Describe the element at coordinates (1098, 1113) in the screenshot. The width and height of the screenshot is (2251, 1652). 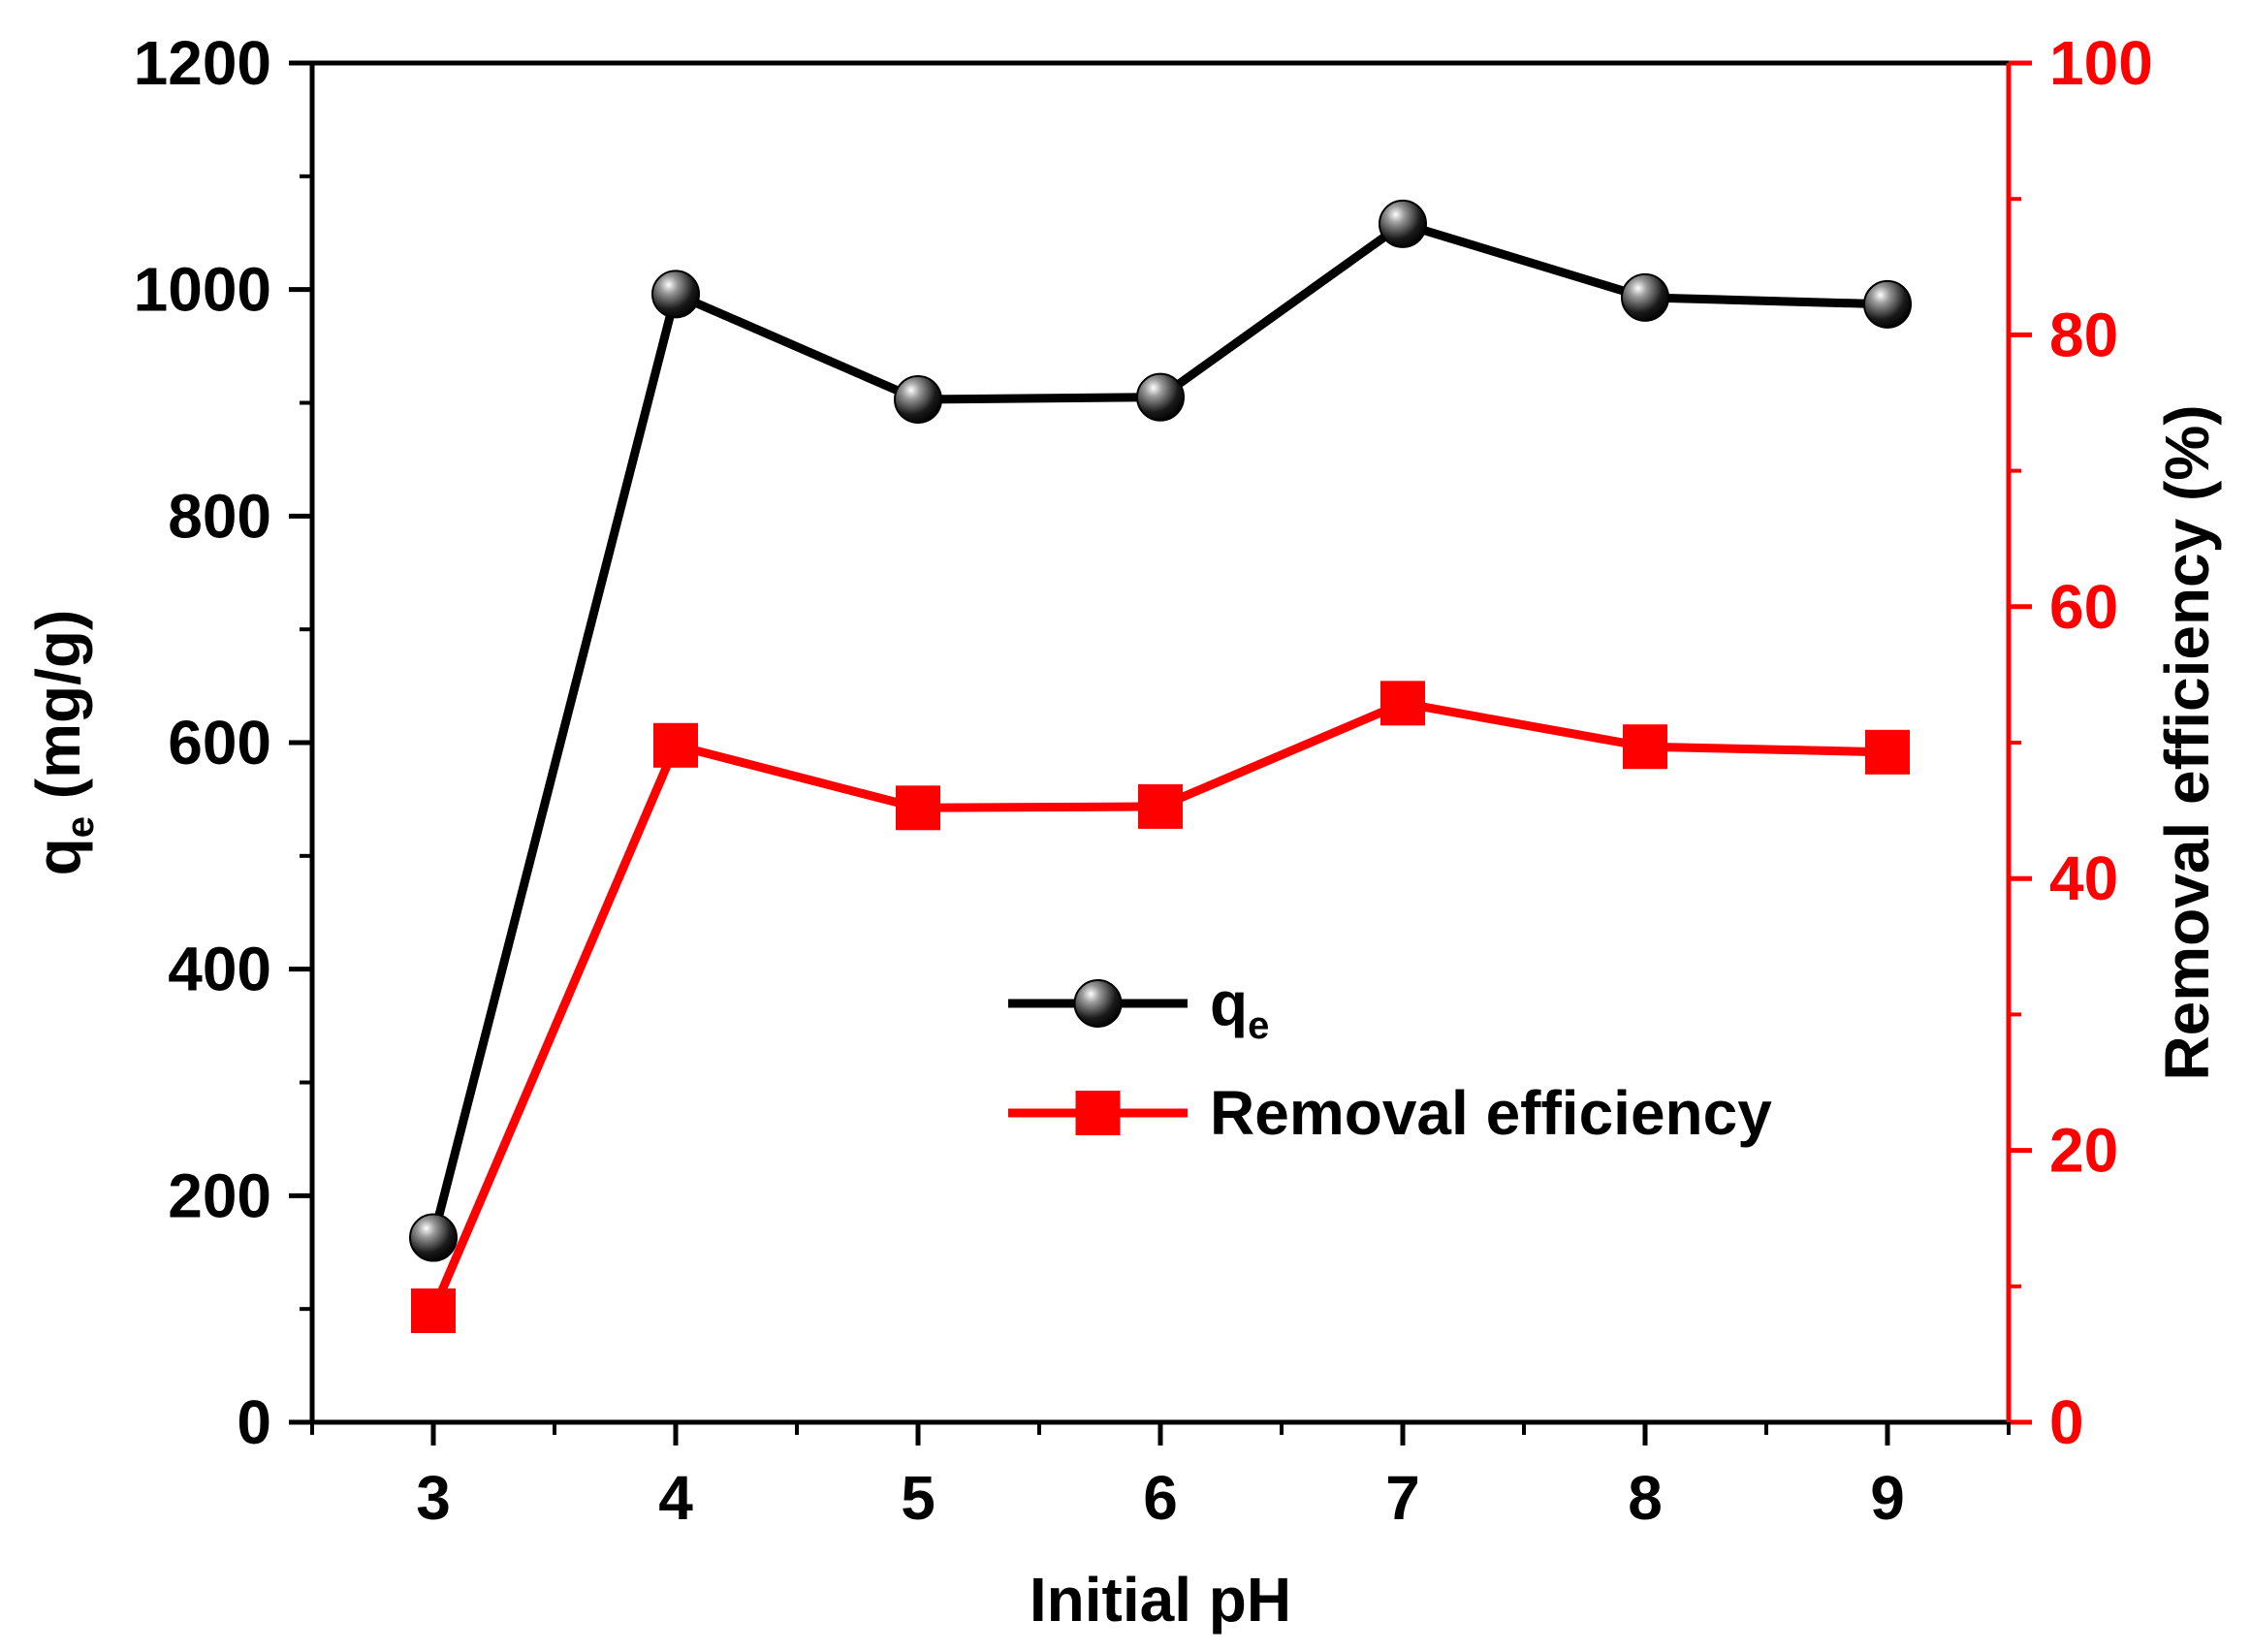
I see `legend-marker-removal-efficiency` at that location.